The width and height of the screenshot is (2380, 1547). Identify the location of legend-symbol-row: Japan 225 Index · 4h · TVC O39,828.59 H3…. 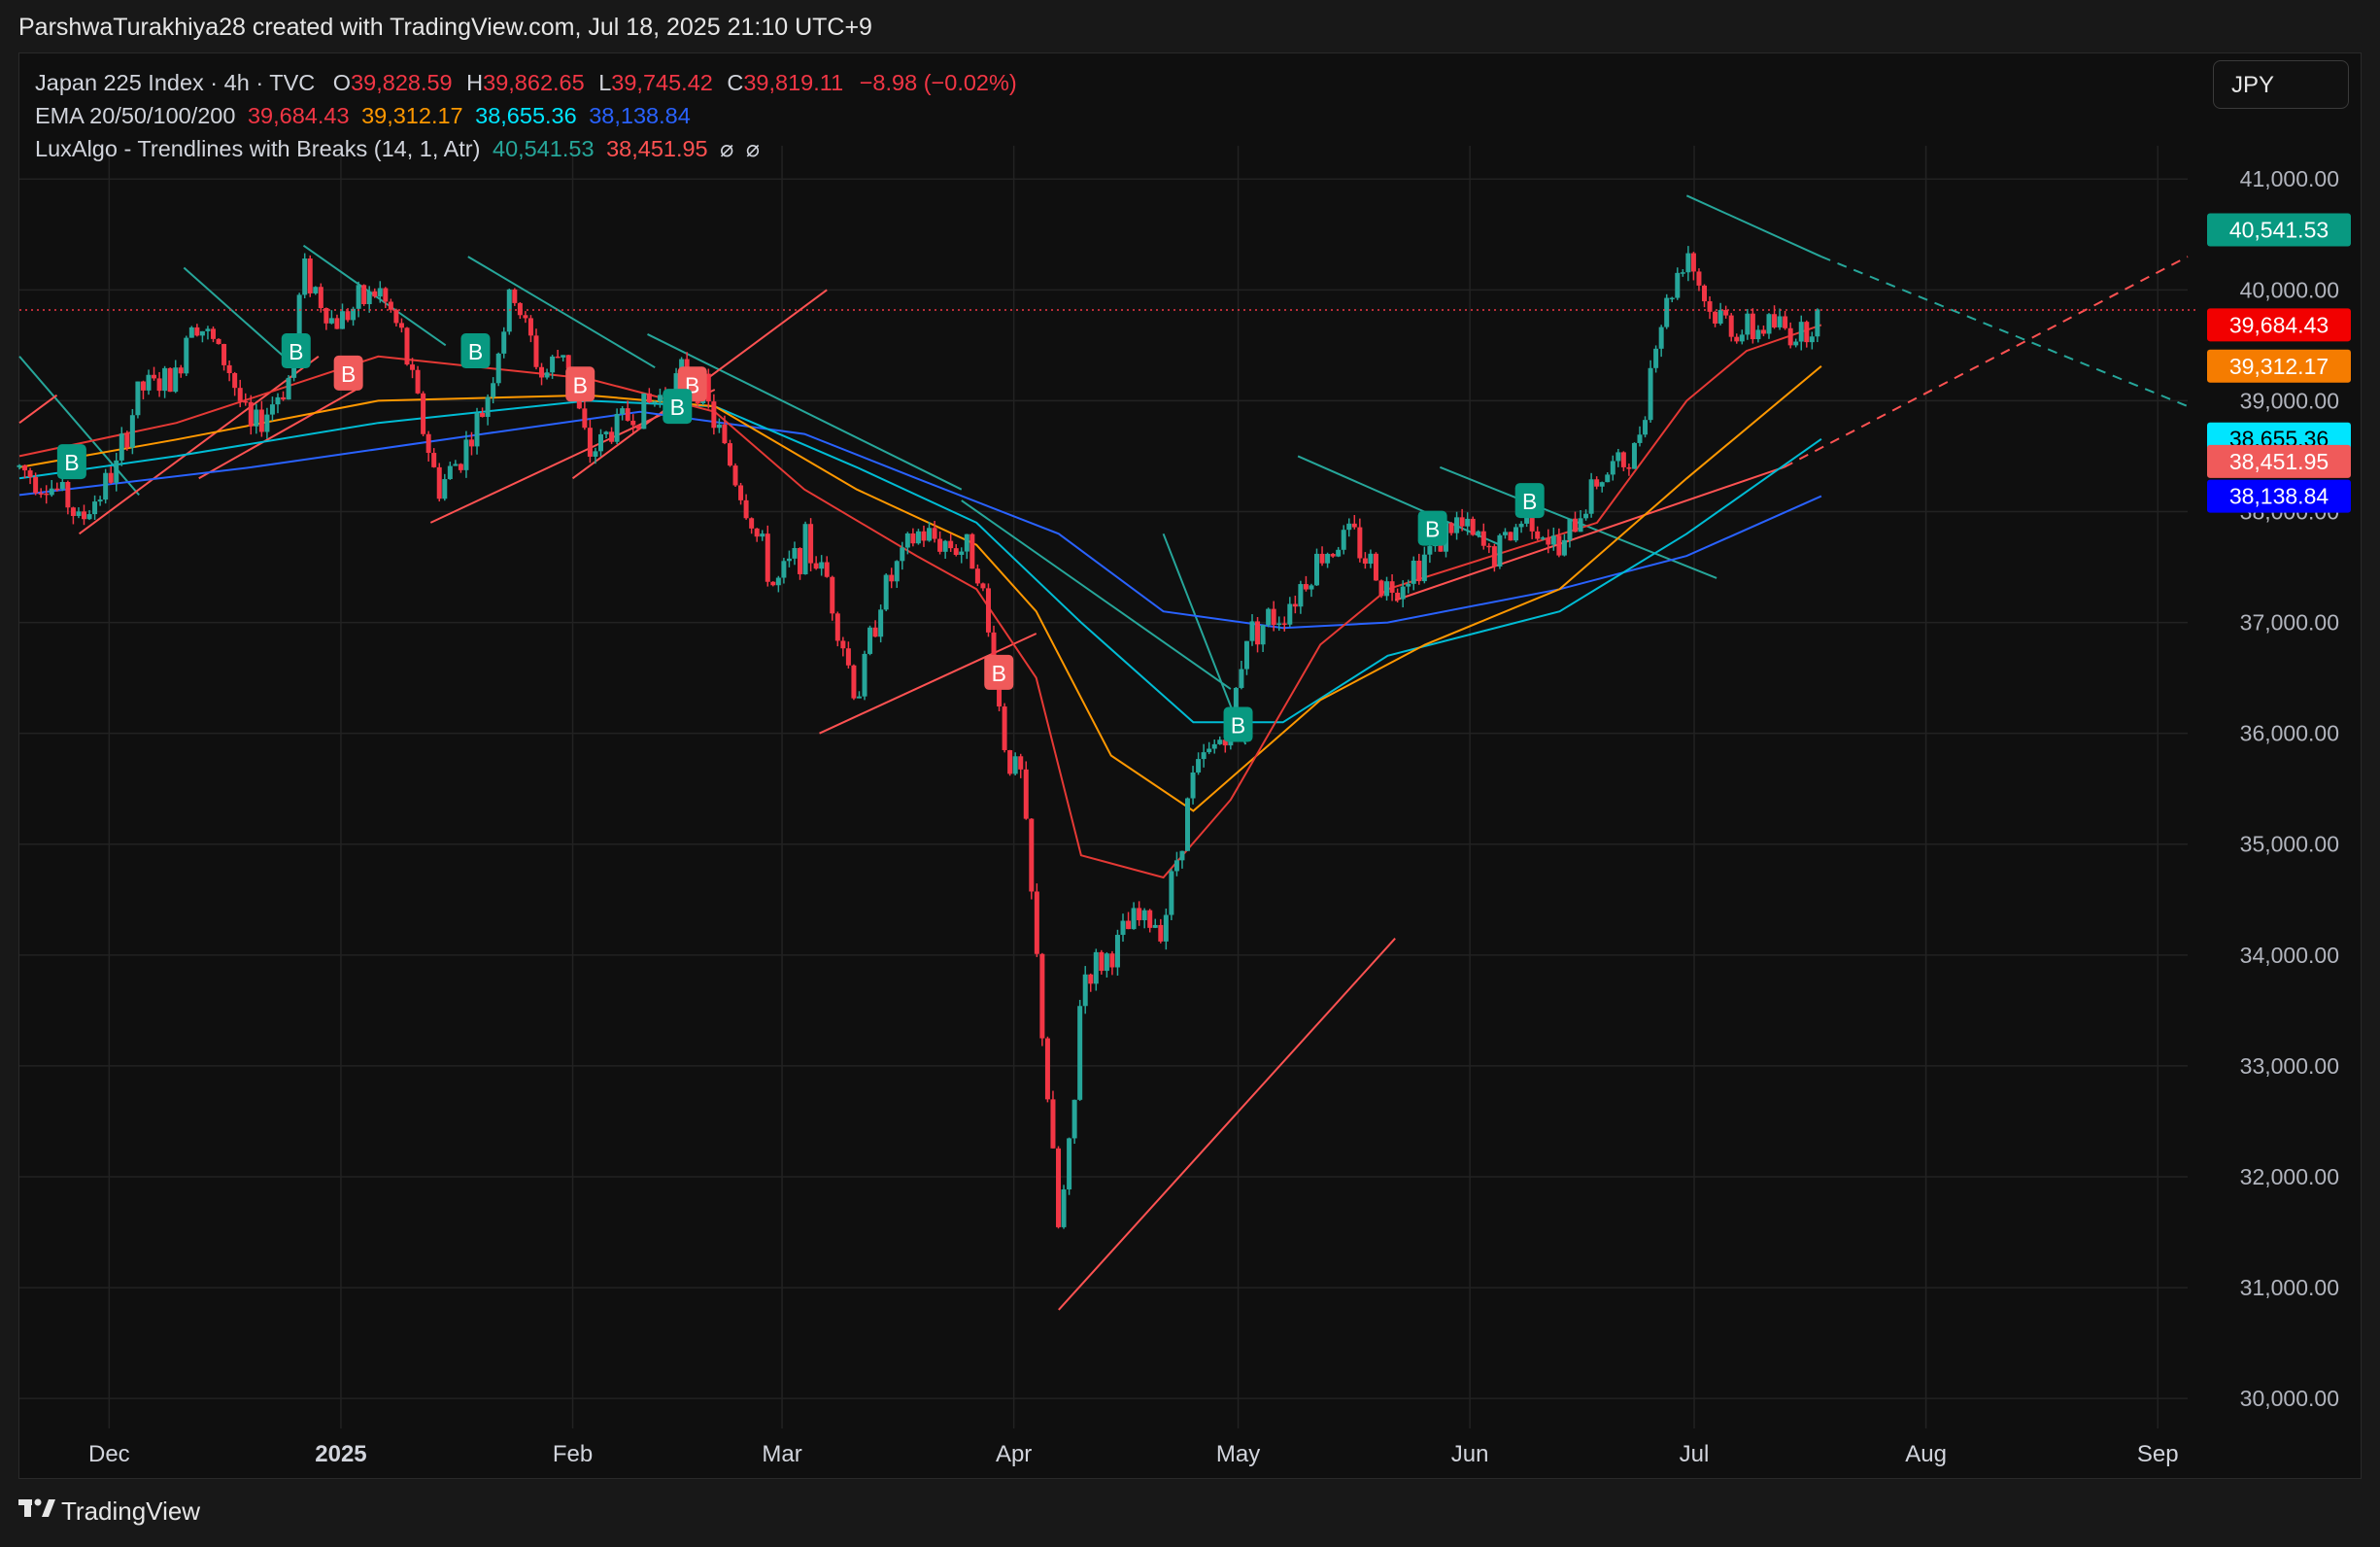
(526, 82).